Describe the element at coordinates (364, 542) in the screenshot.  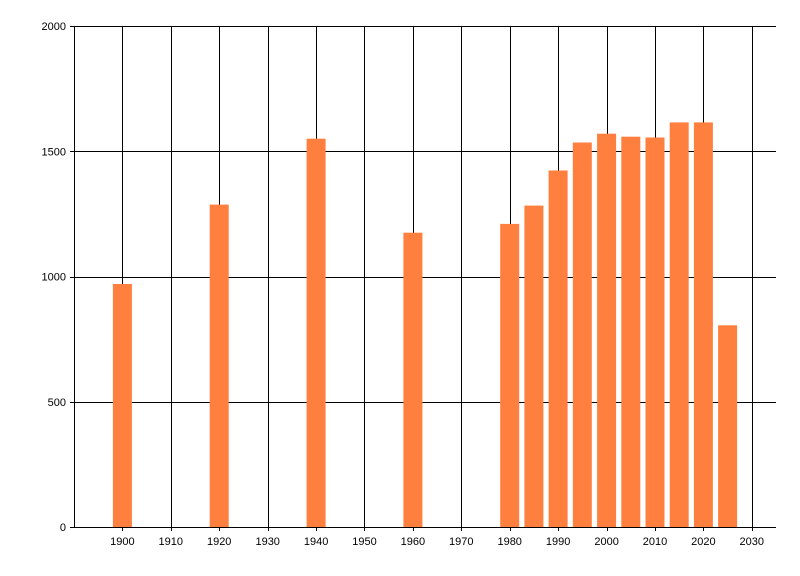
I see `x-tick-label: 1950` at that location.